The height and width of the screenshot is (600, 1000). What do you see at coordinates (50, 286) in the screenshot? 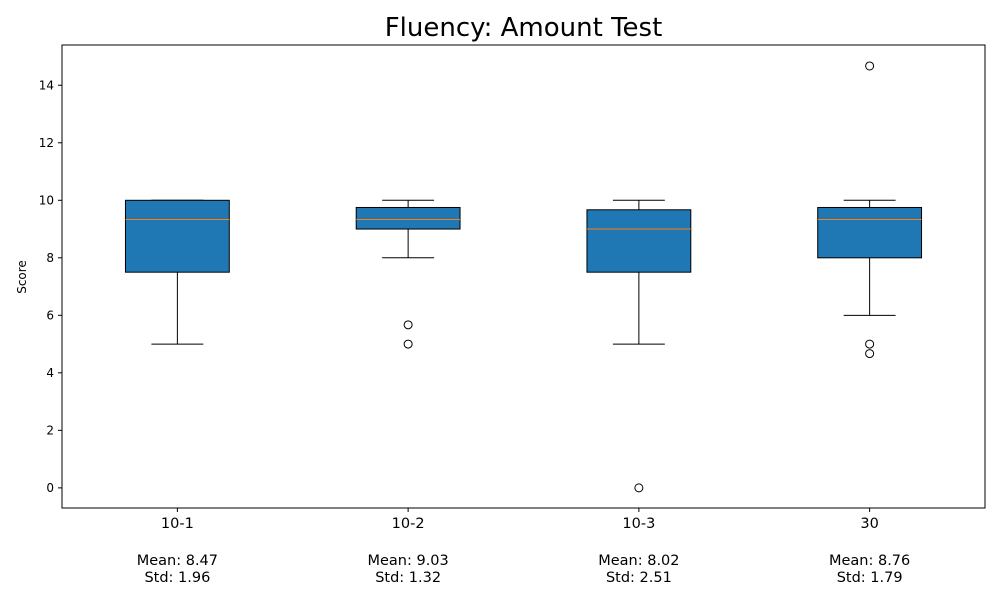
I see `y-axis-ticks: 0 2 4 6 8 10 12 14` at bounding box center [50, 286].